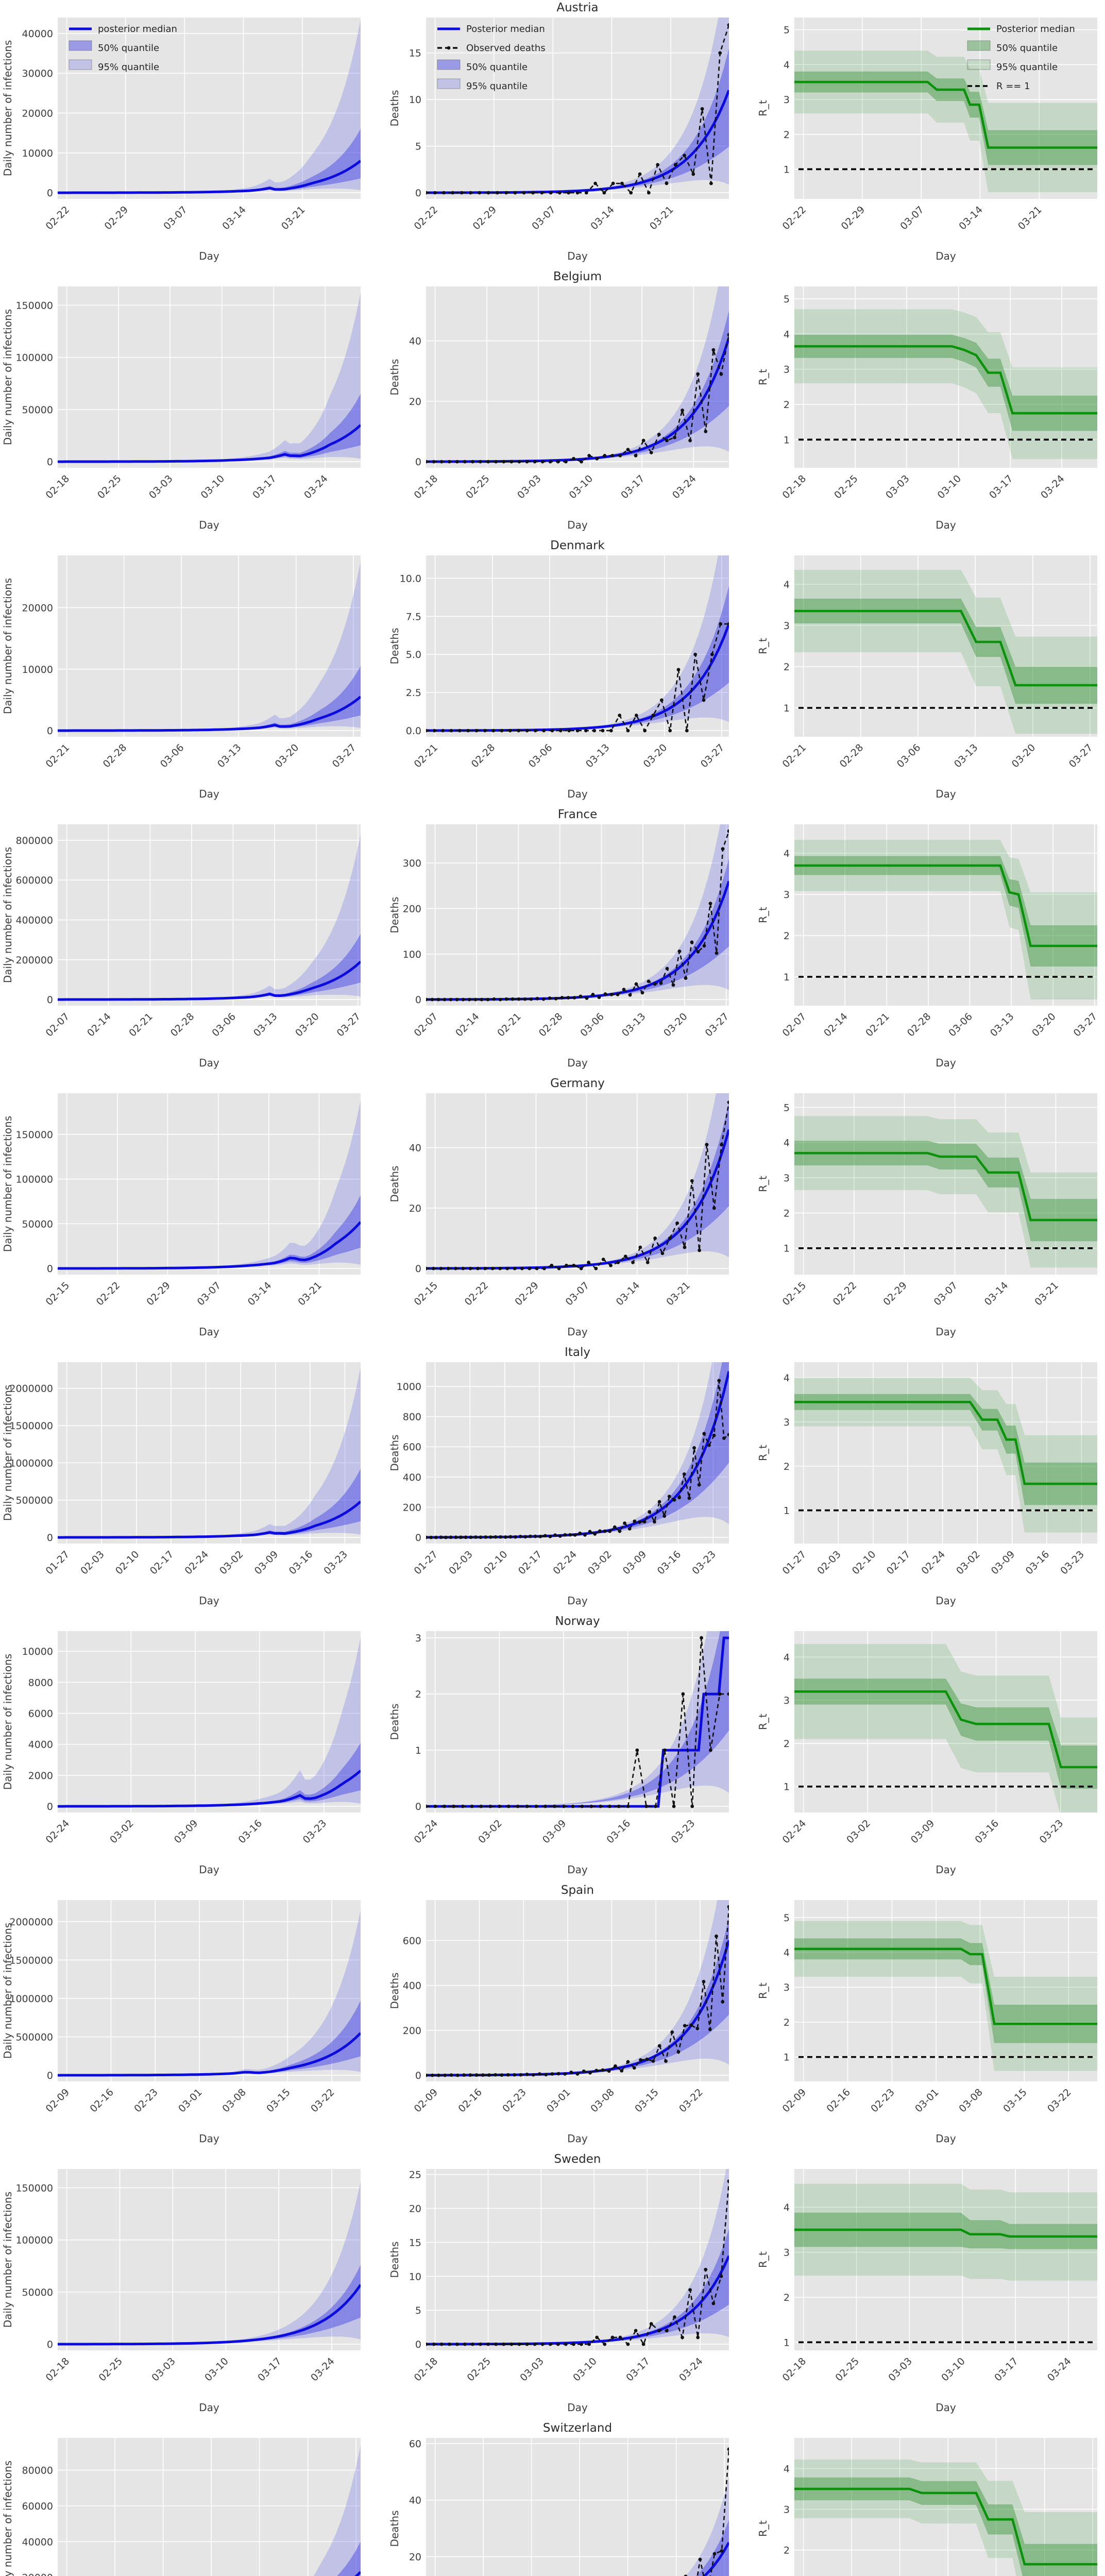 The width and height of the screenshot is (1105, 2576). I want to click on y-axis-label-deaths: Deaths, so click(394, 1184).